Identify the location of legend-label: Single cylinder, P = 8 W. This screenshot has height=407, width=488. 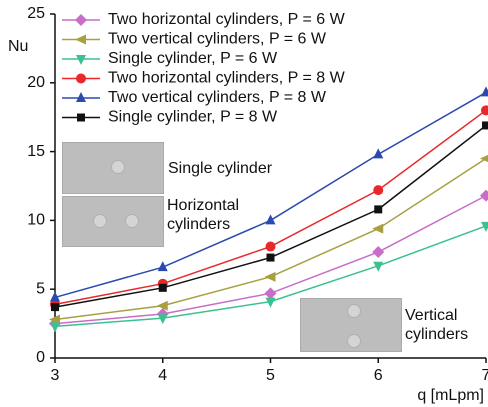
(193, 117).